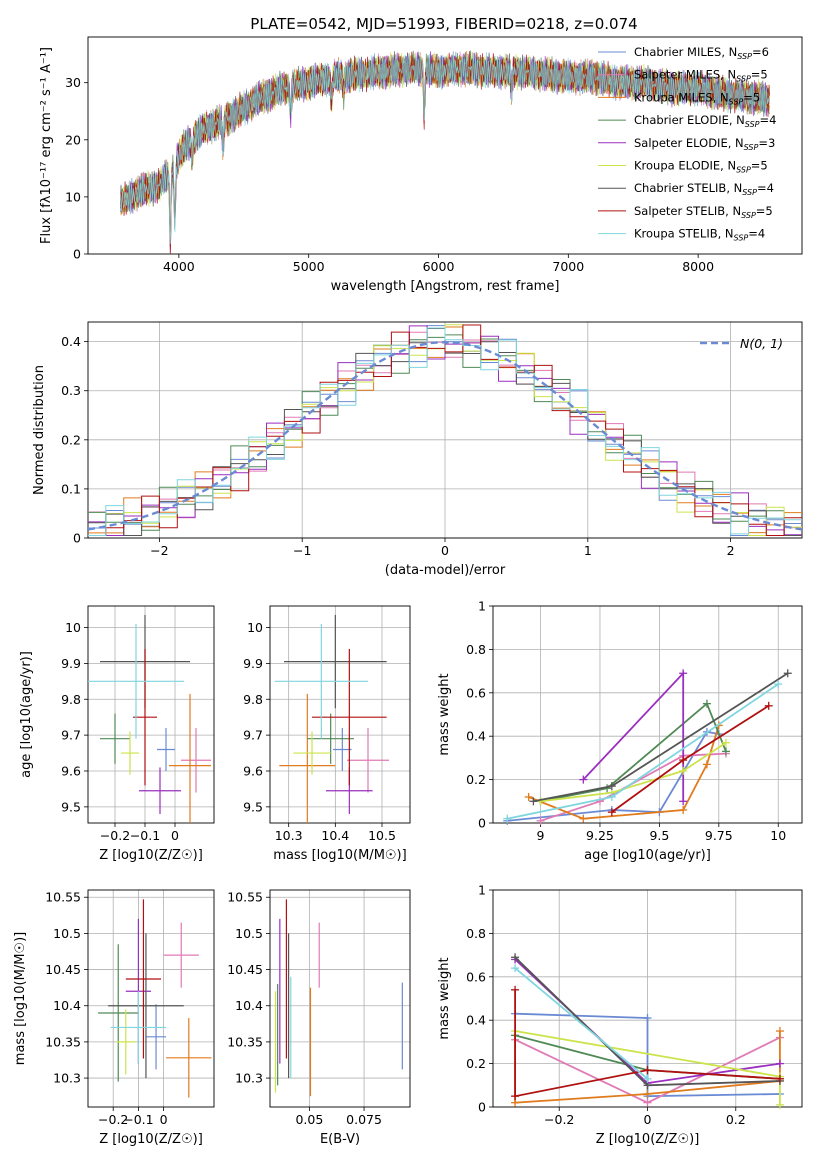  I want to click on legend-label-main: Salpeter STELIB, N, so click(687, 211).